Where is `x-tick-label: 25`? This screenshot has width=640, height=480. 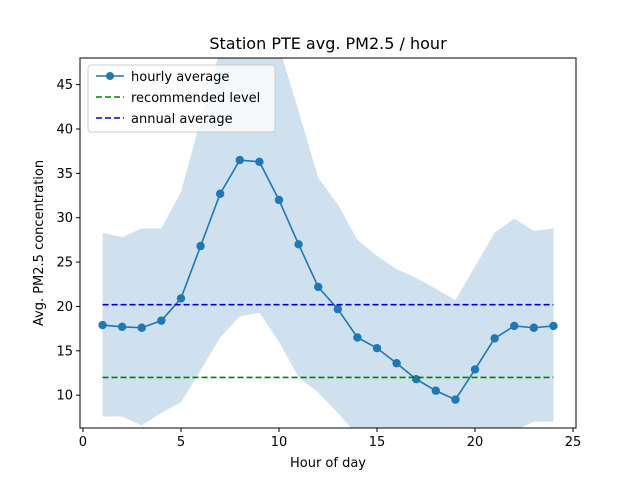 x-tick-label: 25 is located at coordinates (573, 442).